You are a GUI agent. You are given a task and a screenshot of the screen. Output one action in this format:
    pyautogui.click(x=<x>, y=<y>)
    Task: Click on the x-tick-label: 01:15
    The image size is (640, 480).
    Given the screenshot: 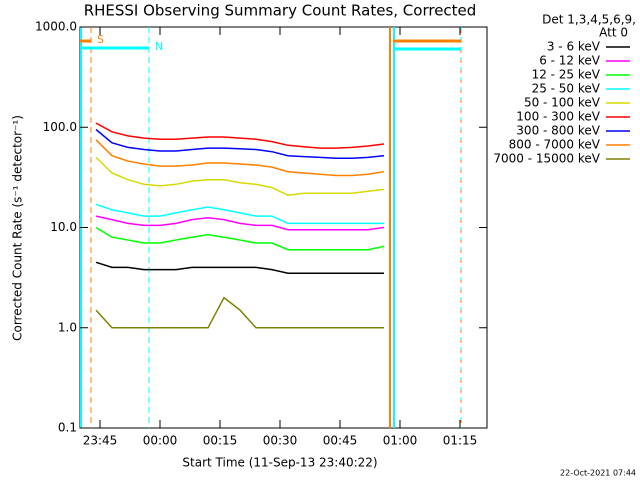 What is the action you would take?
    pyautogui.click(x=460, y=441)
    